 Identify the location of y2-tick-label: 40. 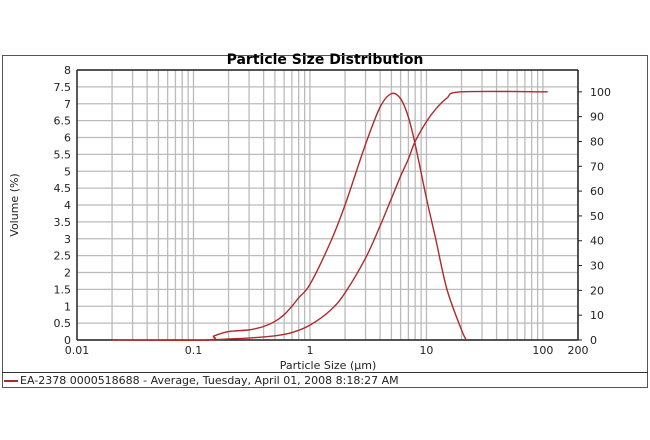
(597, 241).